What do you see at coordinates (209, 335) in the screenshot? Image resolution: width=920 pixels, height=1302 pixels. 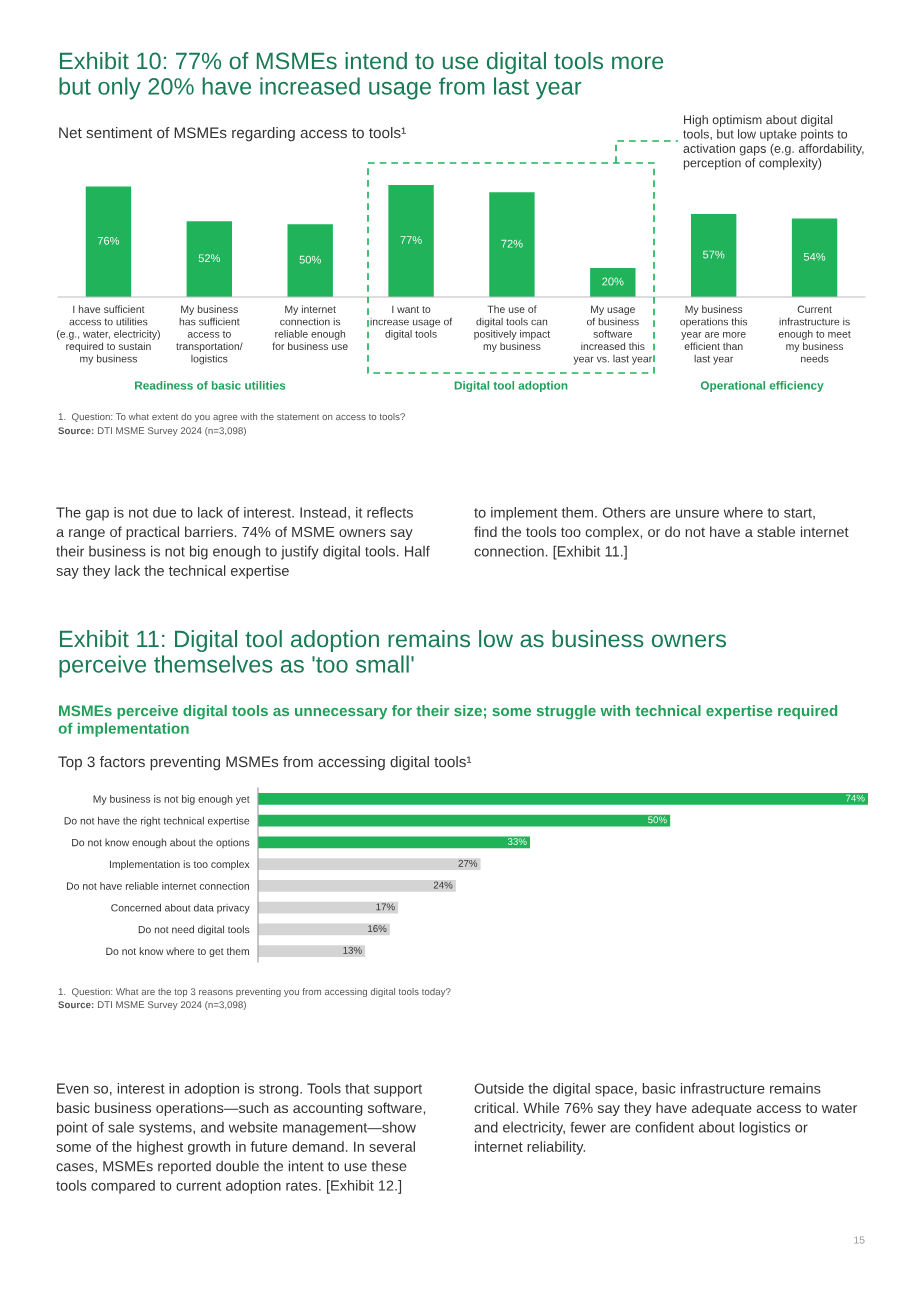 I see `x-tick-label: My business has sufficient access to transportation/ logistics` at bounding box center [209, 335].